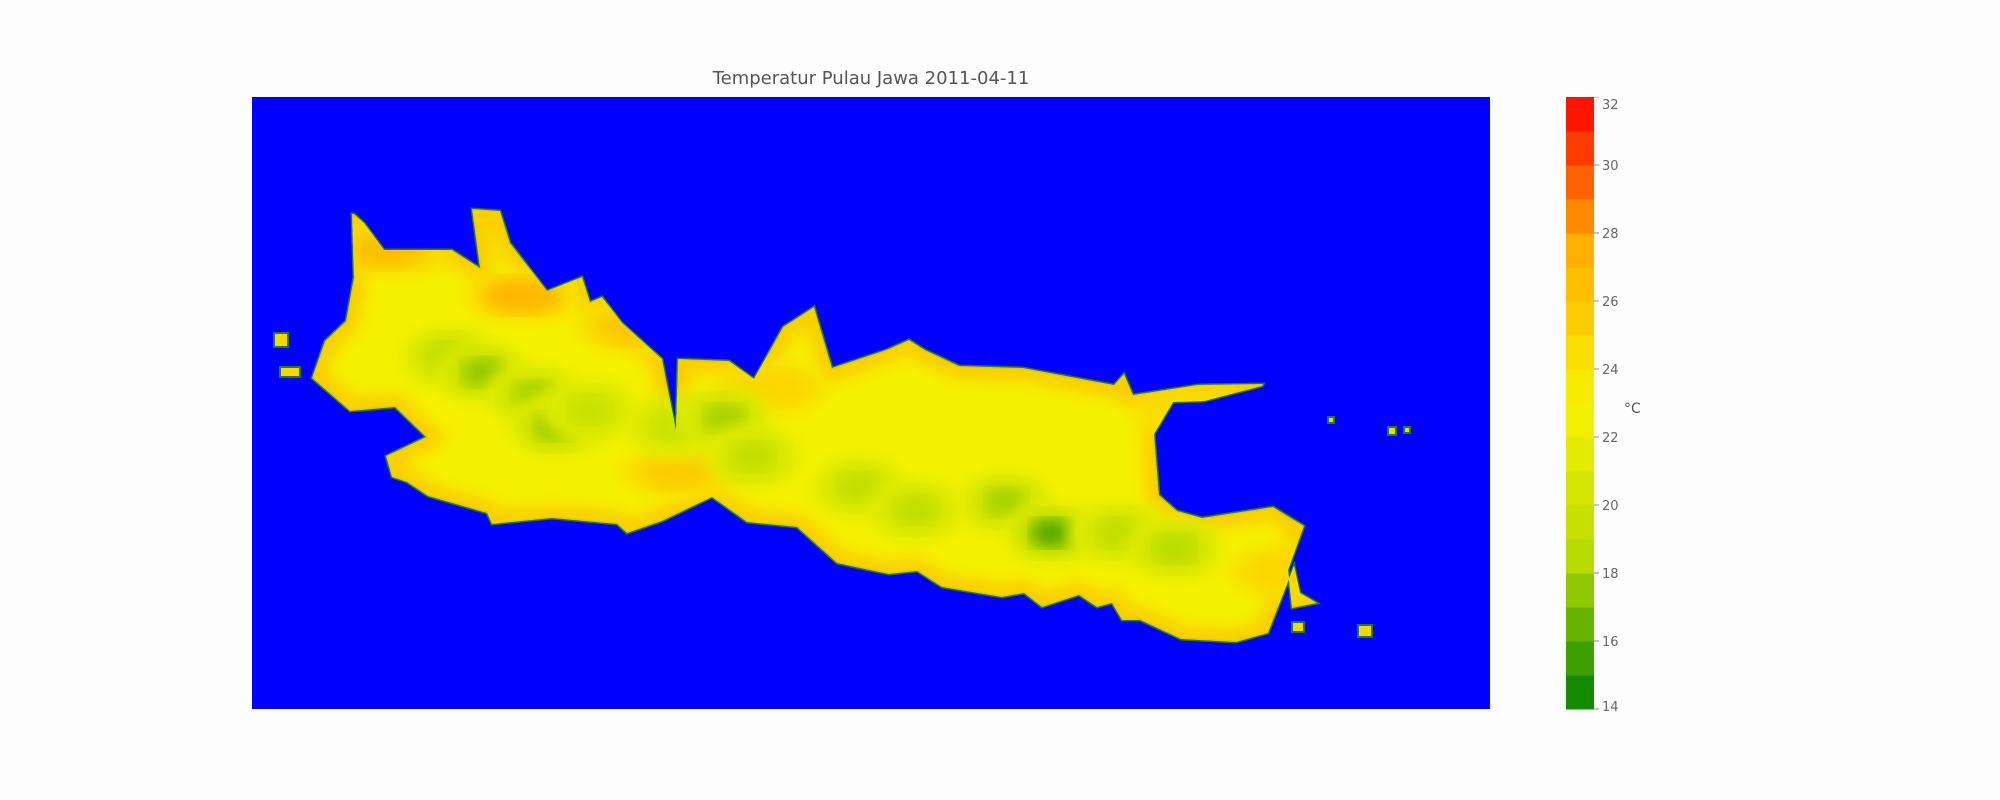 The width and height of the screenshot is (2000, 800). I want to click on colorbar: 14 16 18 20 22 24 26 28 30 32, so click(1592, 405).